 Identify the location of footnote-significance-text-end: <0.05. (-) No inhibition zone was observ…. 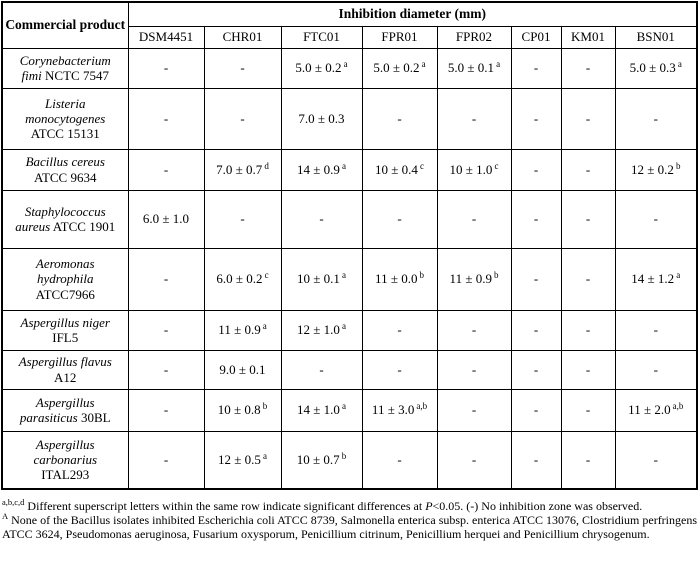
(537, 506).